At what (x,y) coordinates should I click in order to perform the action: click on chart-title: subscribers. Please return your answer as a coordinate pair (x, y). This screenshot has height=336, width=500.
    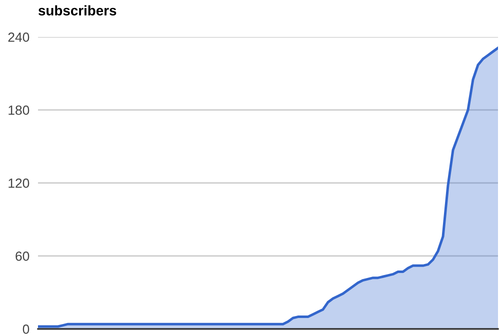
    Looking at the image, I should click on (77, 10).